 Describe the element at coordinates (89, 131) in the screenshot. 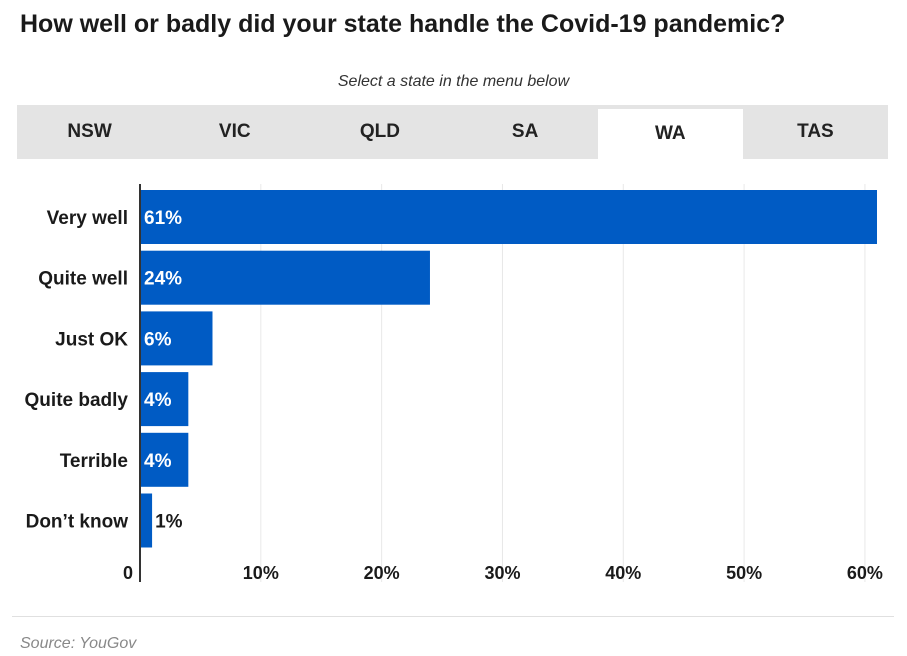

I see `tab-nsw: NSW` at that location.